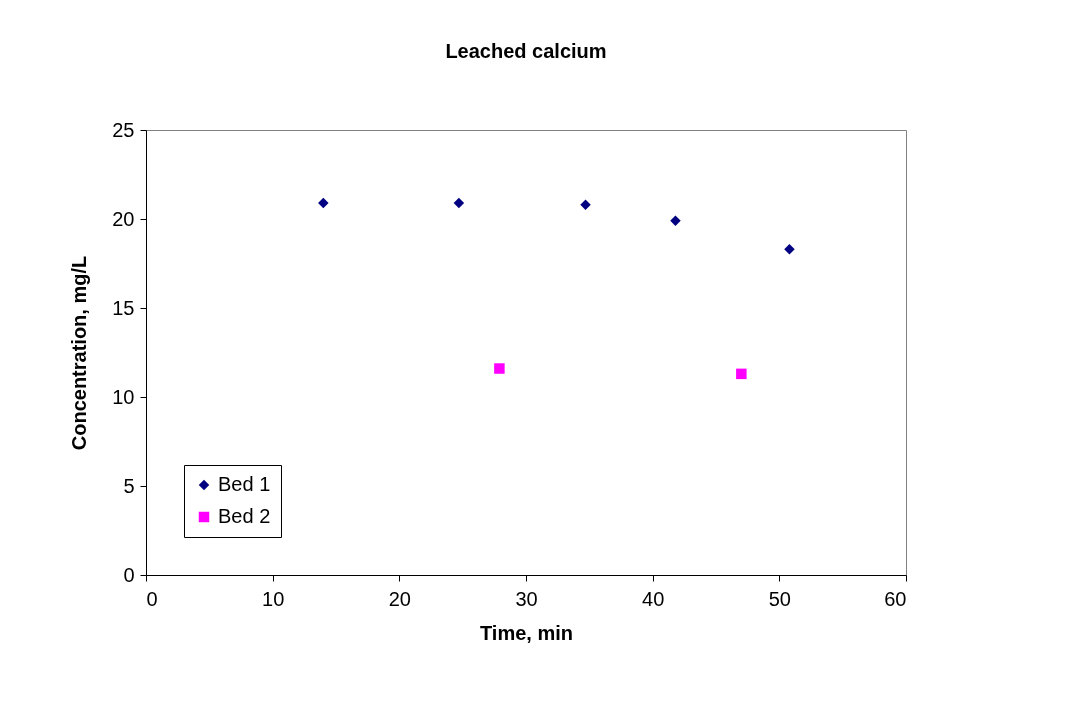 Image resolution: width=1070 pixels, height=723 pixels. Describe the element at coordinates (526, 632) in the screenshot. I see `x-axis-title: Time, min` at that location.